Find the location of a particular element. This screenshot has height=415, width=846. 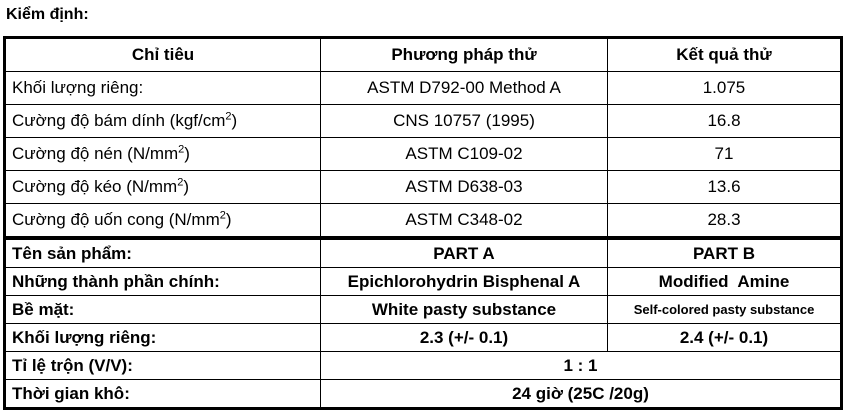

label-cell: Khối lượng riêng: is located at coordinates (162, 337).